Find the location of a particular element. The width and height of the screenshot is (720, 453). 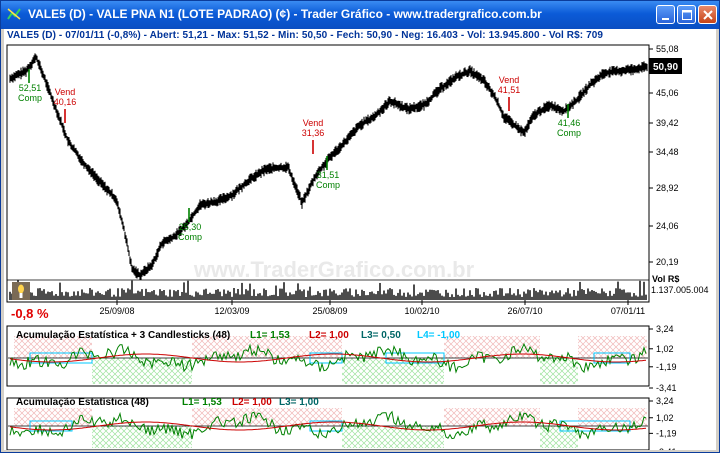

last-price: 50,90 is located at coordinates (665, 67).